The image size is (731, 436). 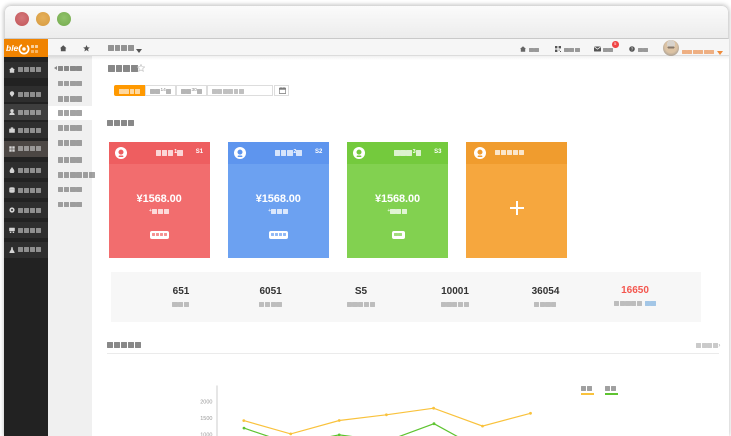 What do you see at coordinates (206, 419) in the screenshot?
I see `svg-text: 1500` at bounding box center [206, 419].